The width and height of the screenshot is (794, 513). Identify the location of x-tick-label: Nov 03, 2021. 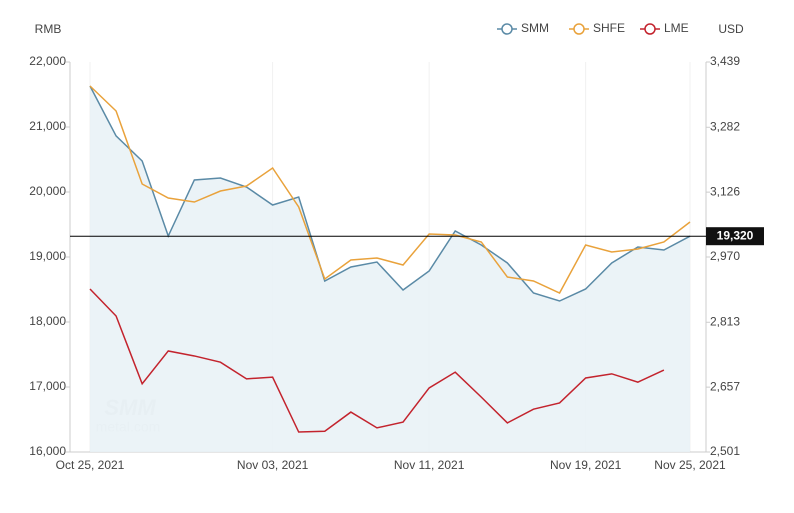
(273, 465).